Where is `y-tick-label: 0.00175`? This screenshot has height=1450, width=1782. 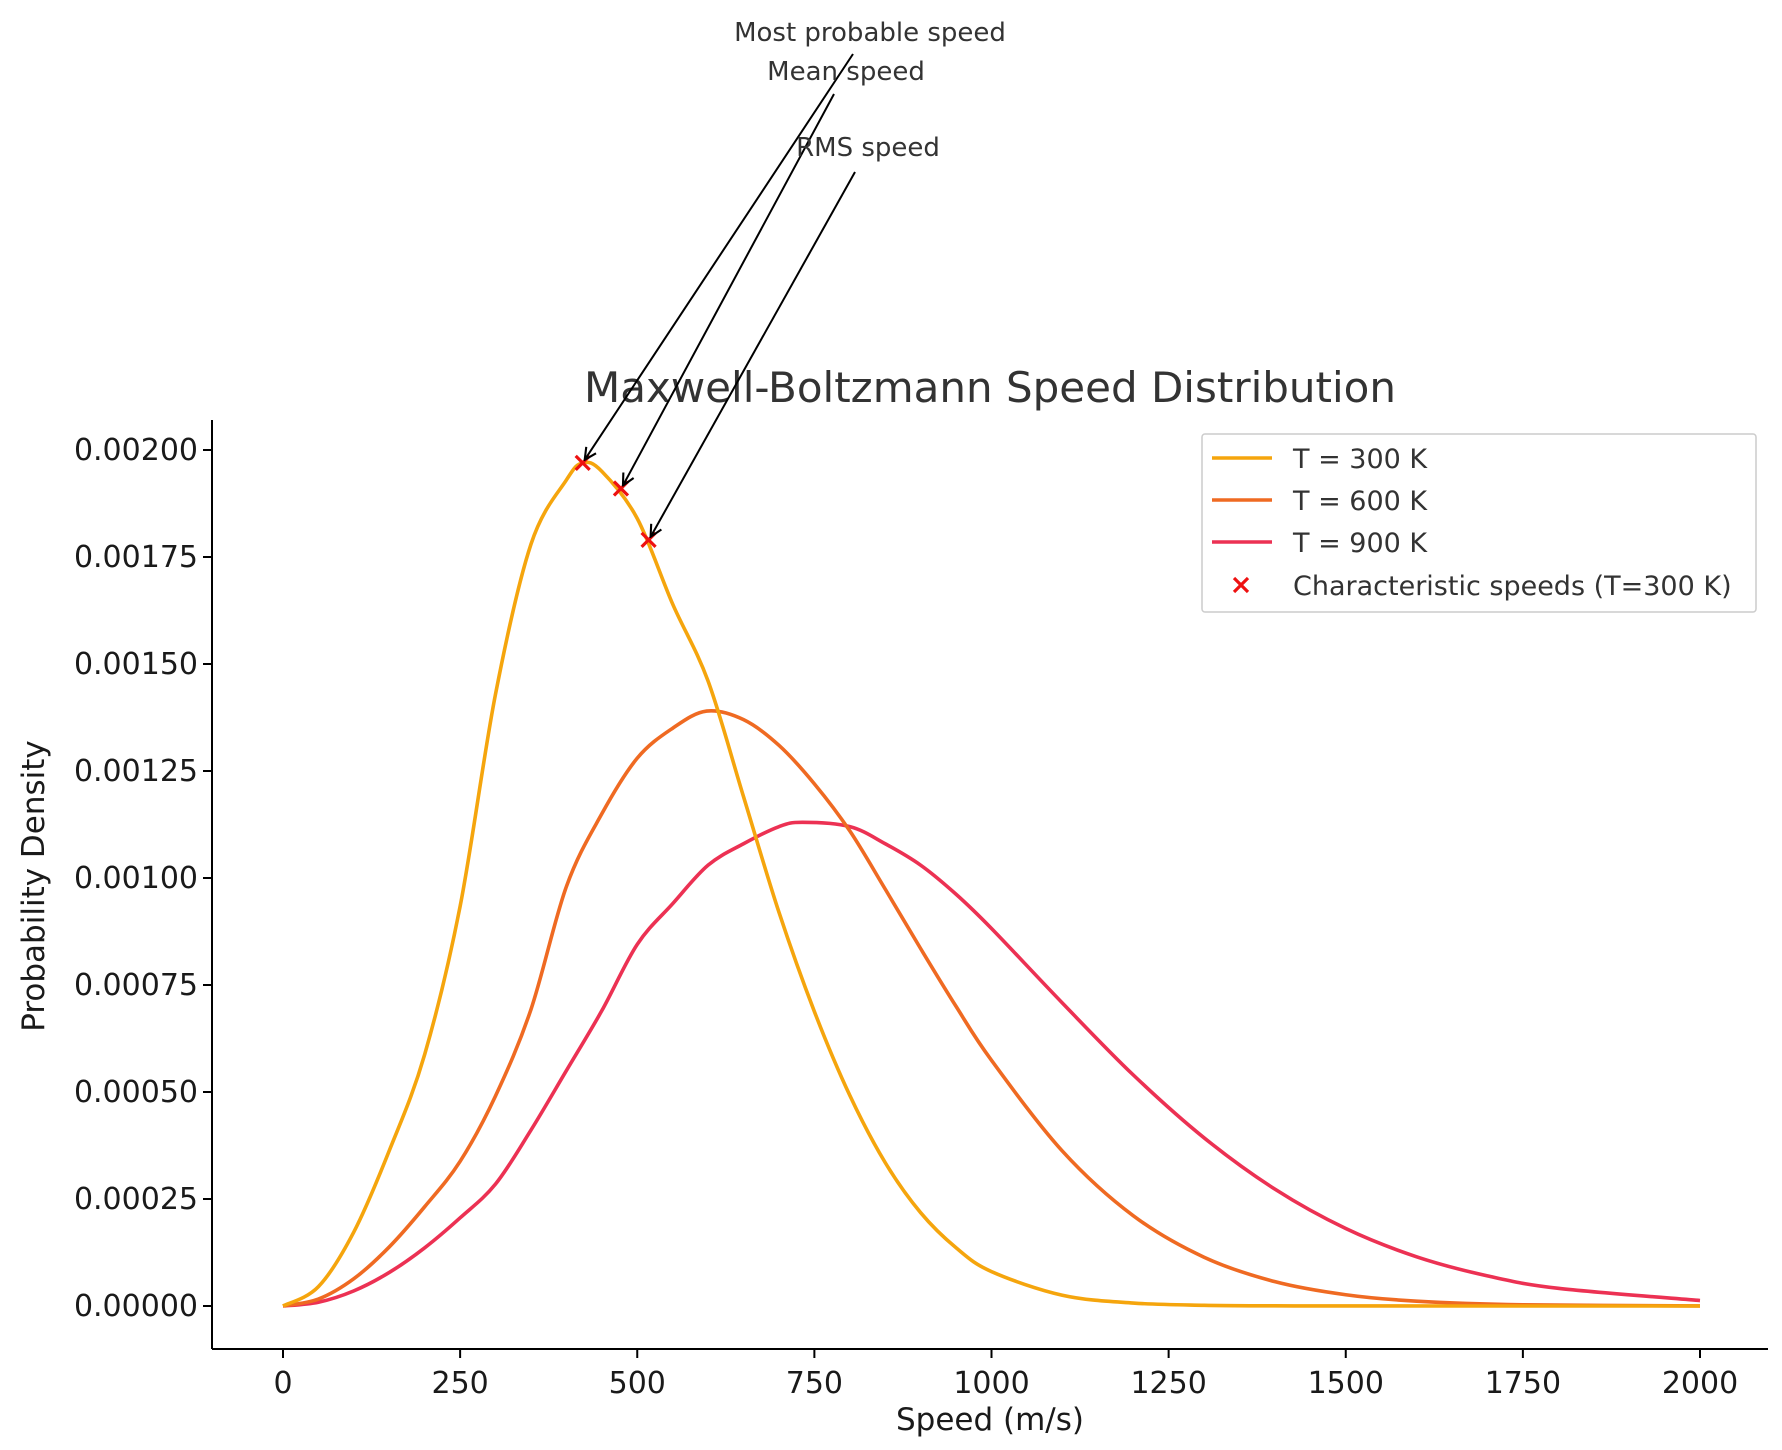 y-tick-label: 0.00175 is located at coordinates (136, 557).